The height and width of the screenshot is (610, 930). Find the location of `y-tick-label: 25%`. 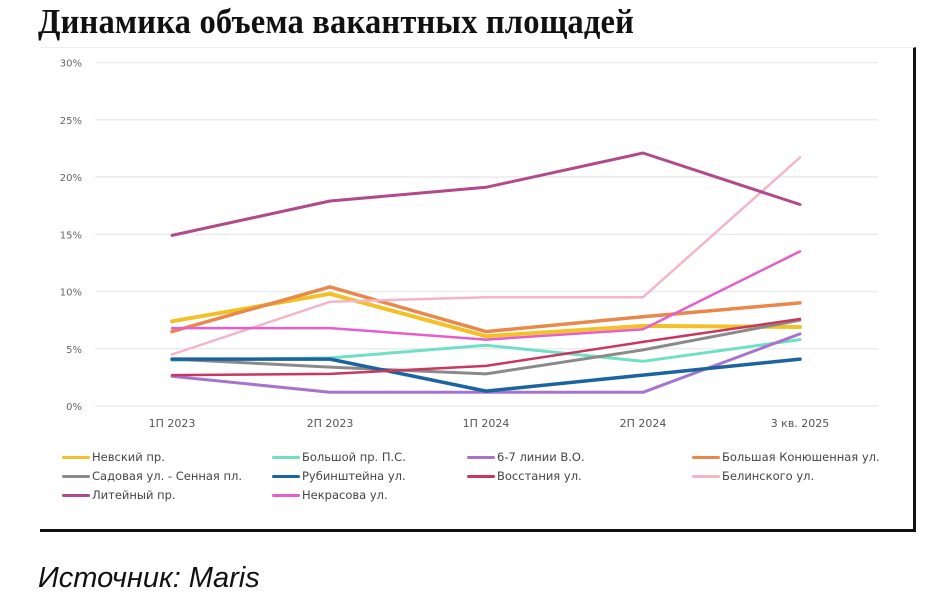

y-tick-label: 25% is located at coordinates (71, 121).